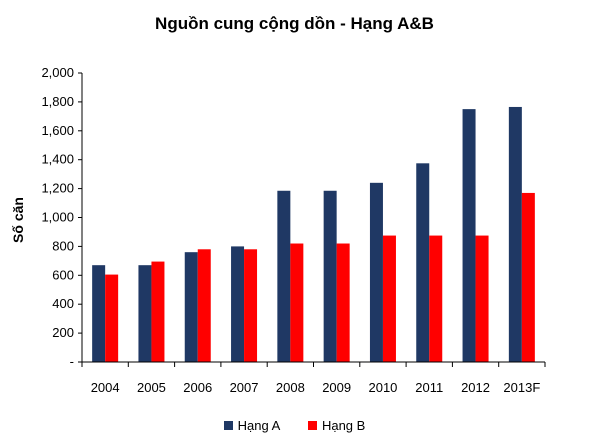  I want to click on legend-item-series-a: Hạng A, so click(252, 425).